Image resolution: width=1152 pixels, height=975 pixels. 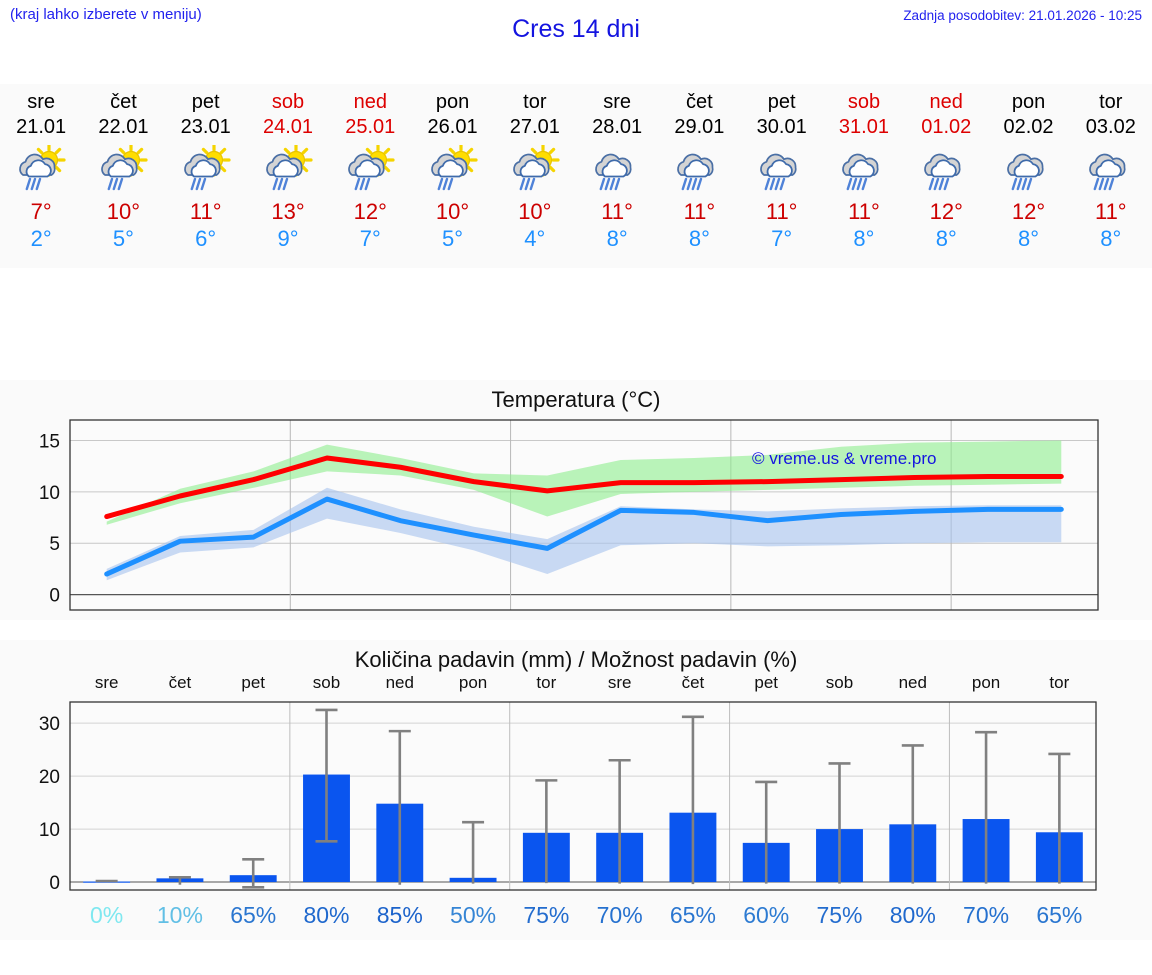 I want to click on y-axis-tick-label: 5, so click(x=54, y=544).